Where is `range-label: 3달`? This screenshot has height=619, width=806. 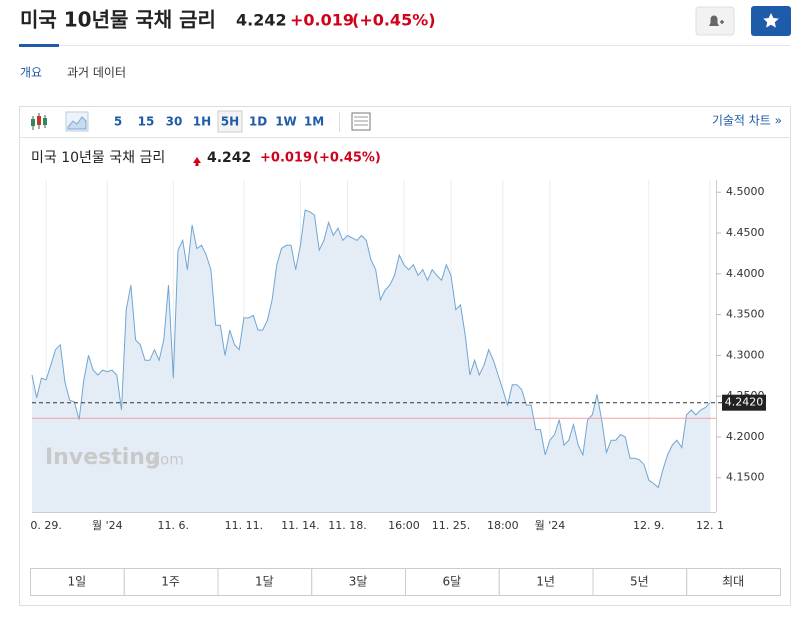 range-label: 3달 is located at coordinates (358, 582).